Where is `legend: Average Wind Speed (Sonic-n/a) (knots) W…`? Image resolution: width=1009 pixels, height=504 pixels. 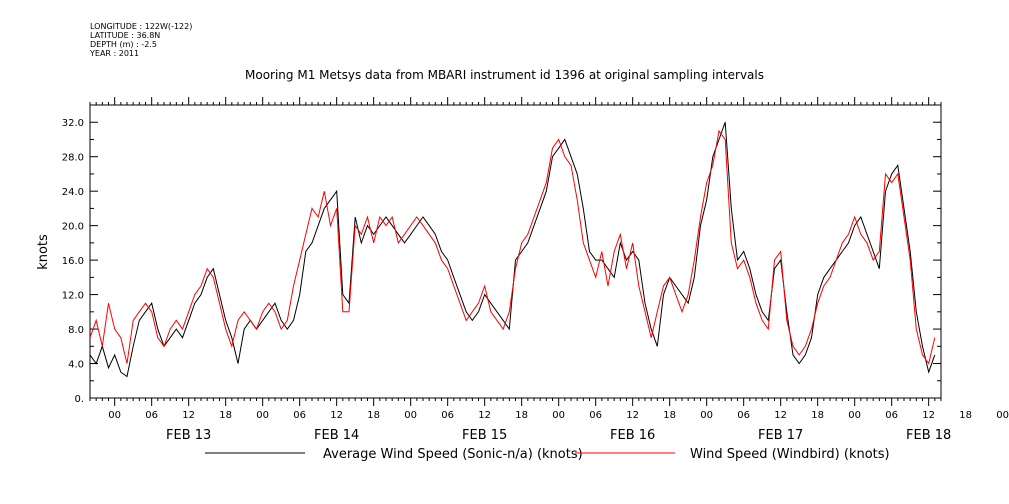
legend: Average Wind Speed (Sonic-n/a) (knots) W… is located at coordinates (547, 454).